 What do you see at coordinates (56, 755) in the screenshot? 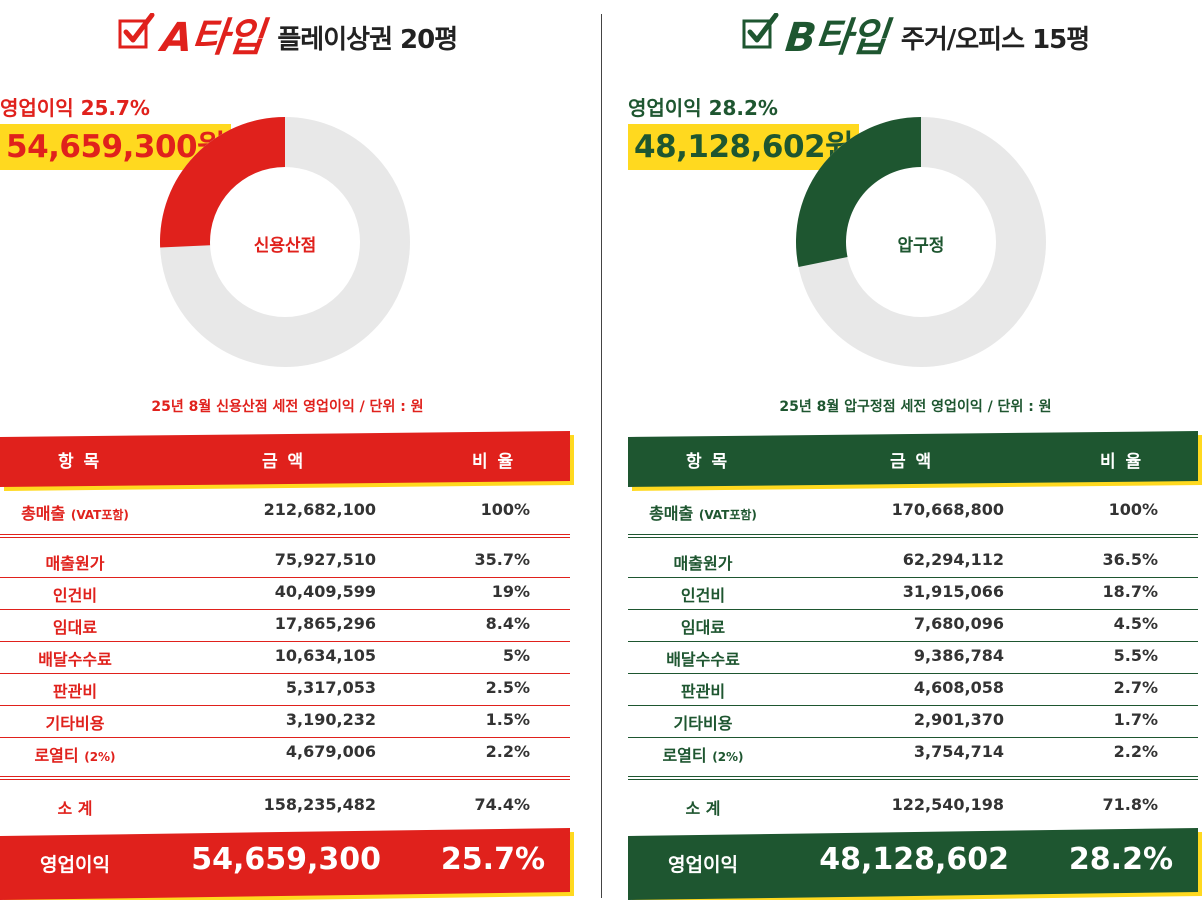
I see `row-name: 로열티` at bounding box center [56, 755].